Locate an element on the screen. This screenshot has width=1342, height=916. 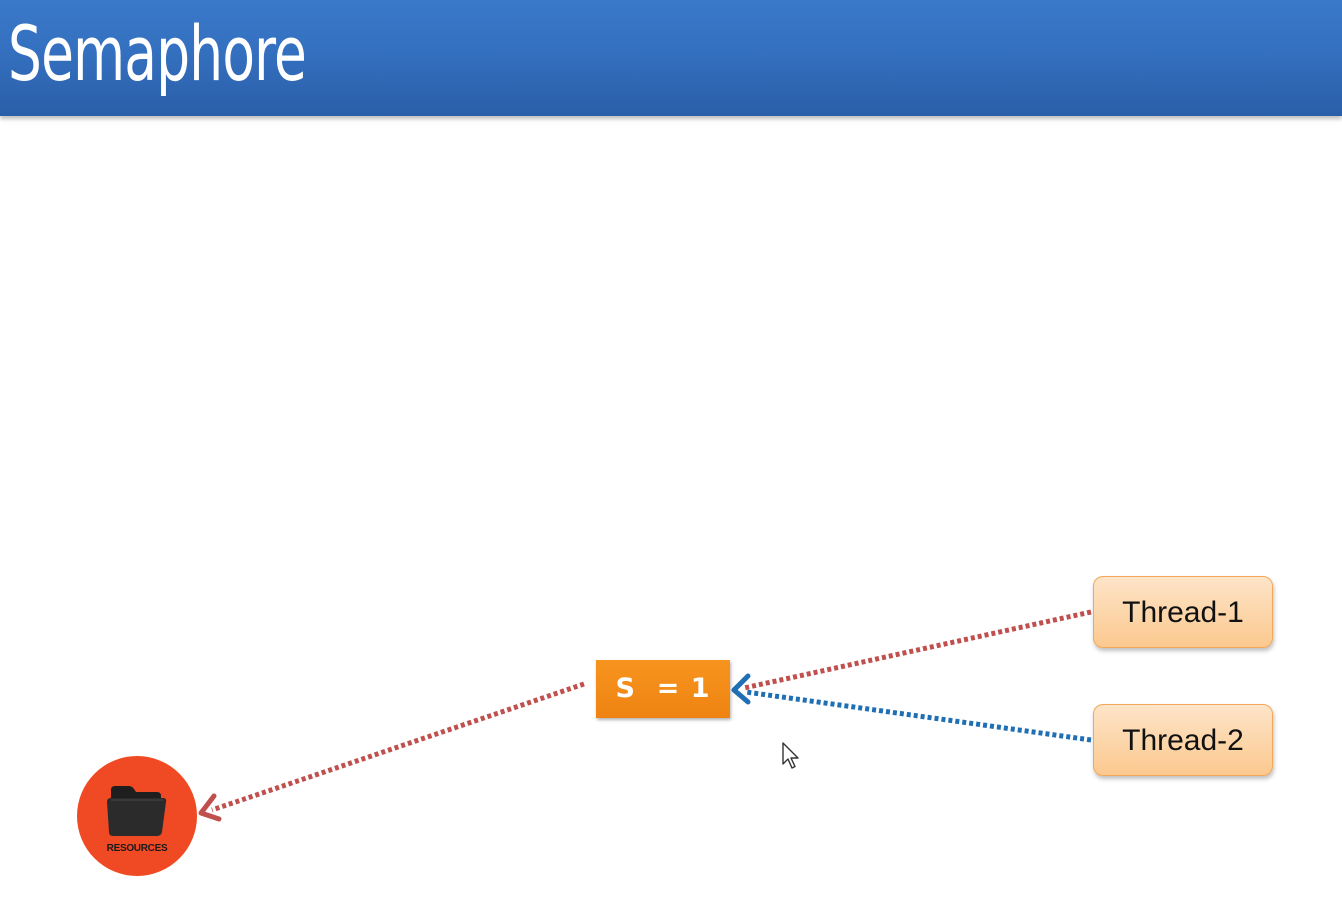
thread-2-to-semaphore-connector is located at coordinates (918, 716).